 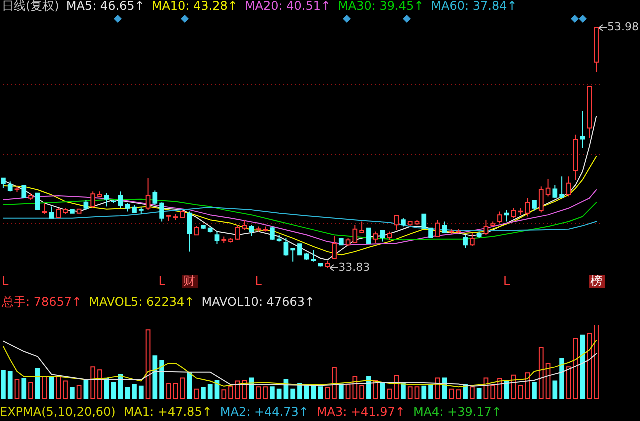 I want to click on text: MAVOL10: 47663↑, so click(x=259, y=302).